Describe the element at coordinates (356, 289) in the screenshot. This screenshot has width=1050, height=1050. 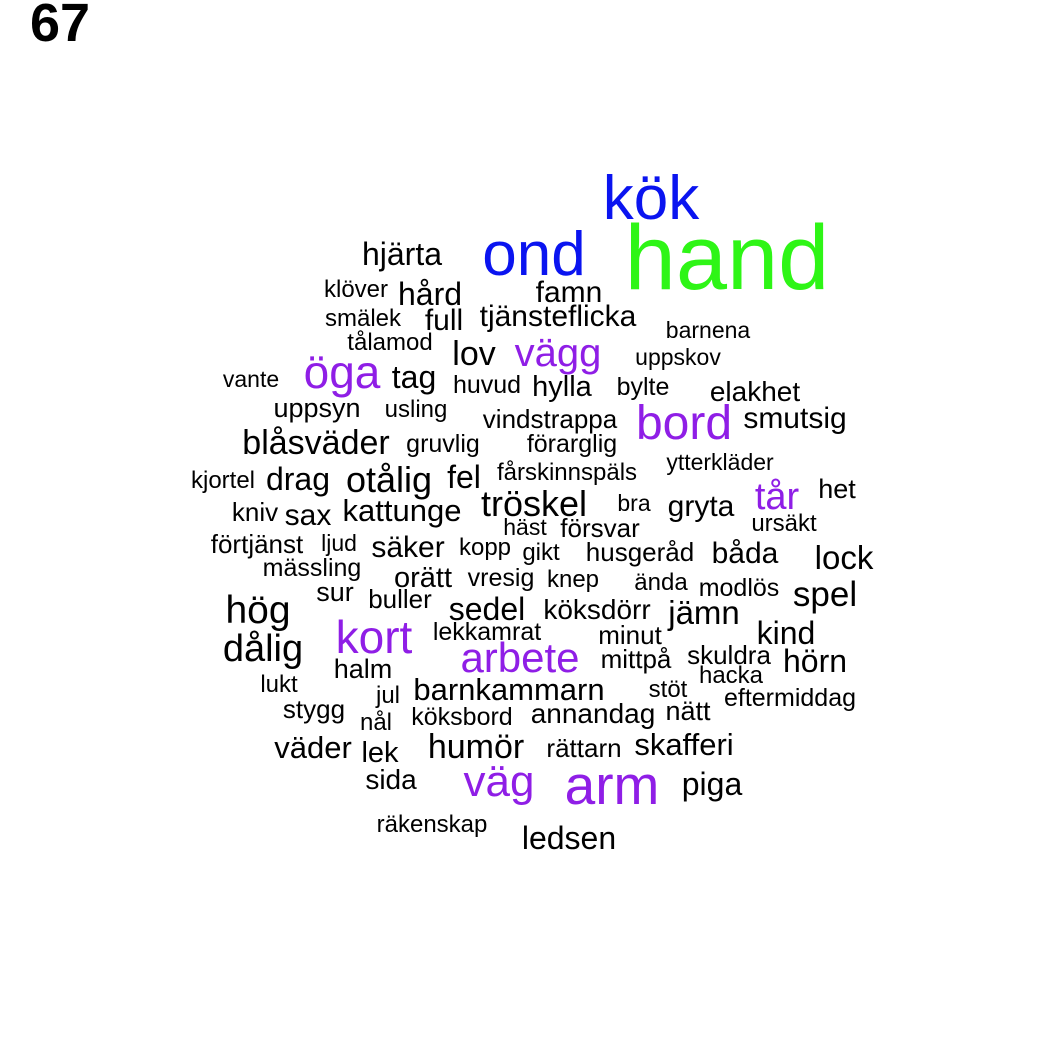
I see `word-4: klöver` at that location.